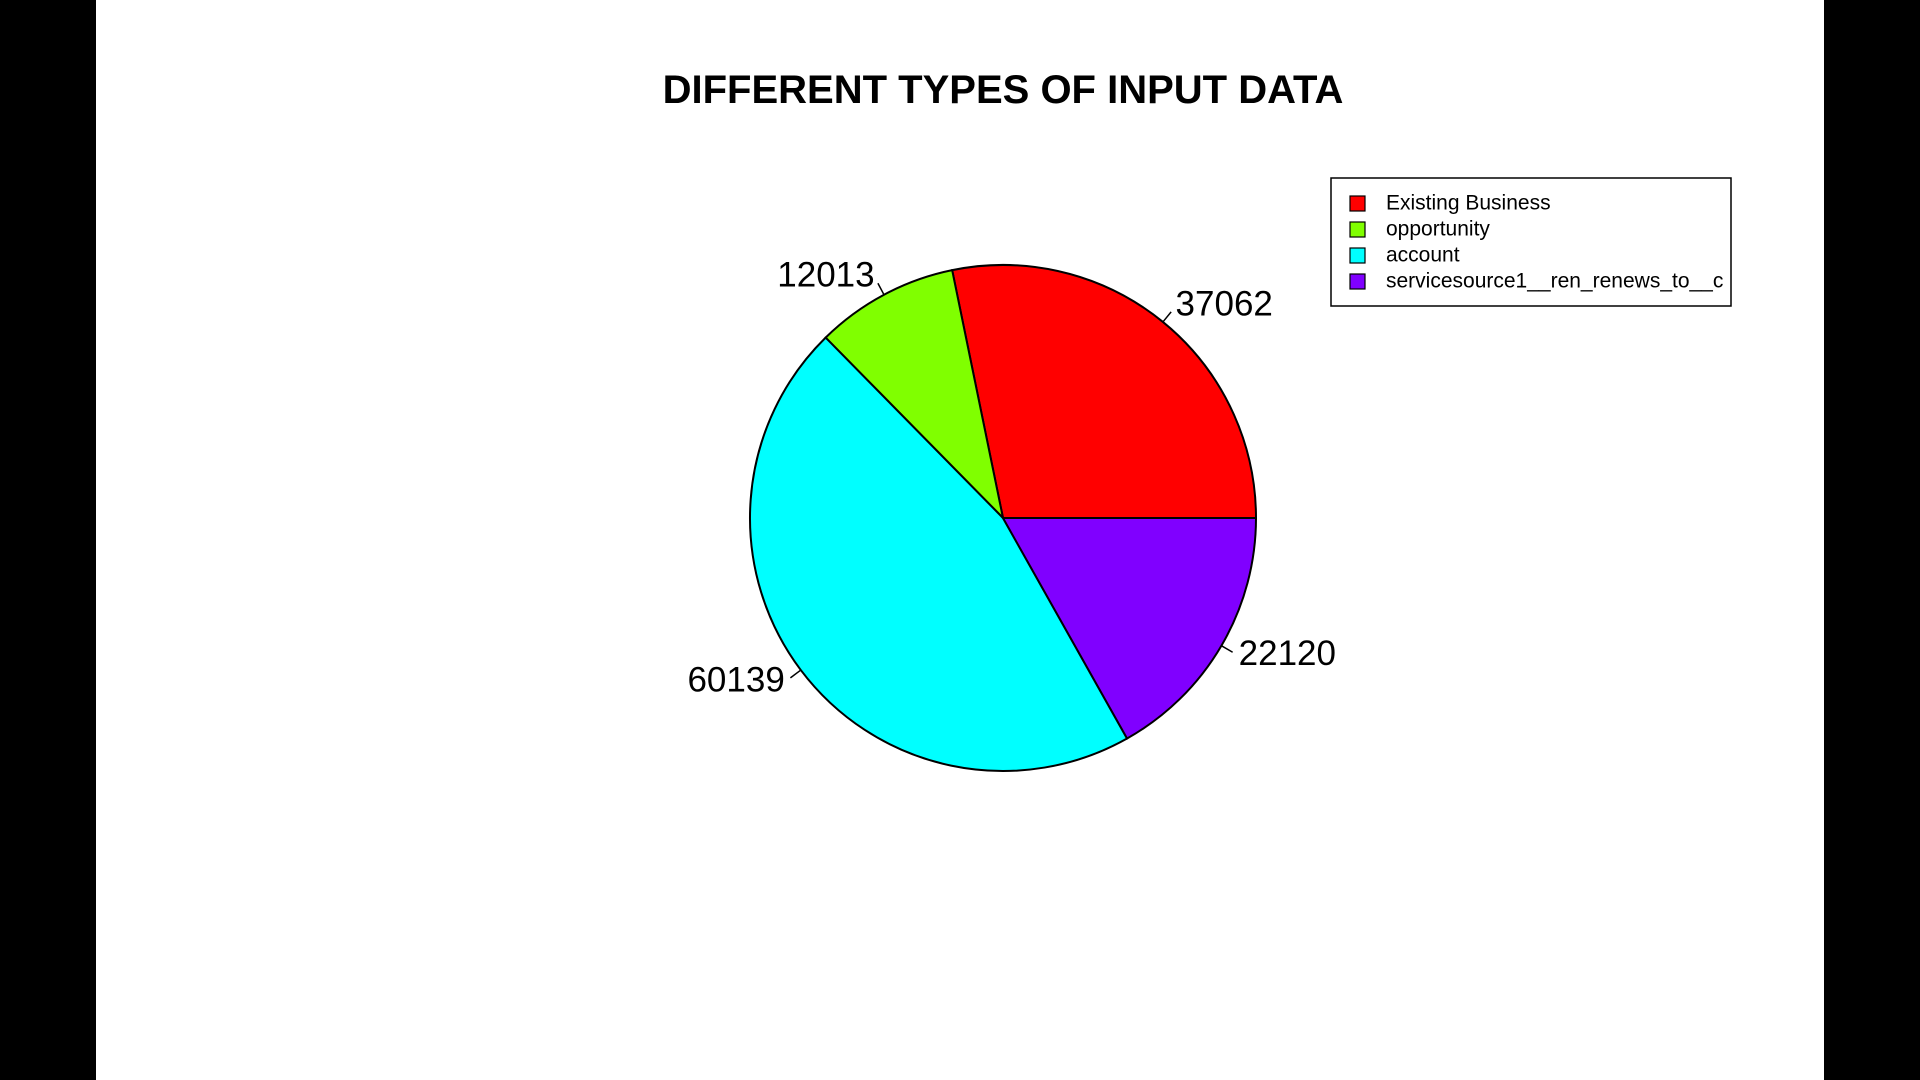  Describe the element at coordinates (939, 554) in the screenshot. I see `pie-slice-account` at that location.